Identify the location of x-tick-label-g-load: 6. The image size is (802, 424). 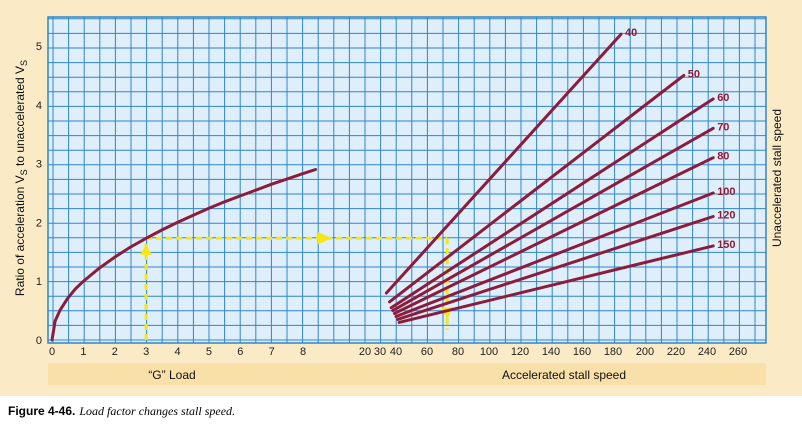
(240, 352).